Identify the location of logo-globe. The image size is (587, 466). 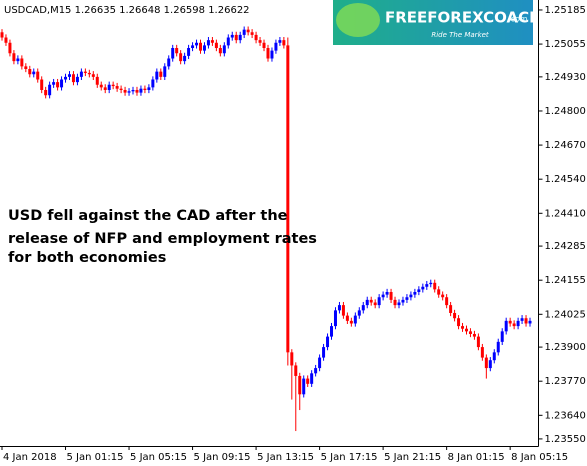
(358, 20).